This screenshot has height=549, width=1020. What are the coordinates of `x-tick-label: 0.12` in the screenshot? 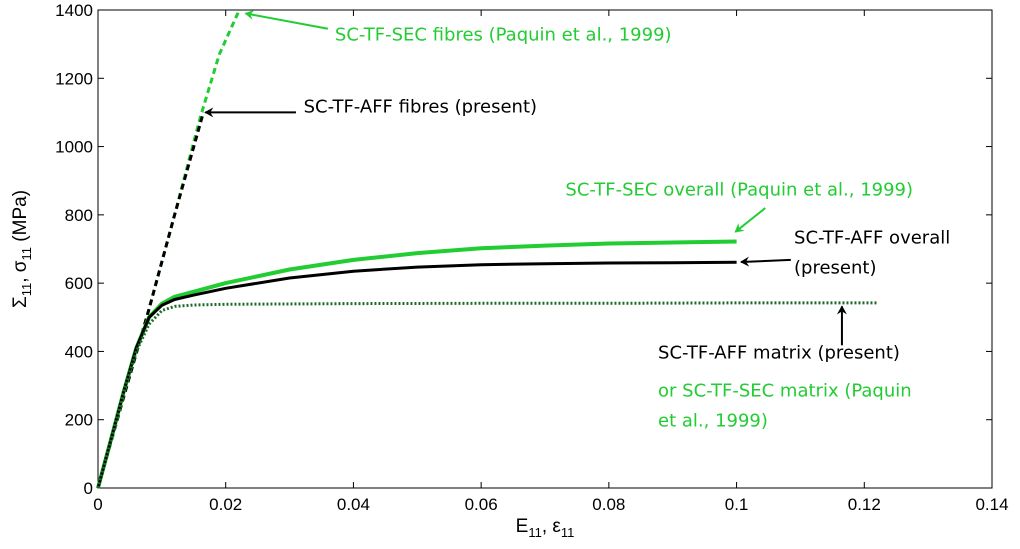 It's located at (864, 504).